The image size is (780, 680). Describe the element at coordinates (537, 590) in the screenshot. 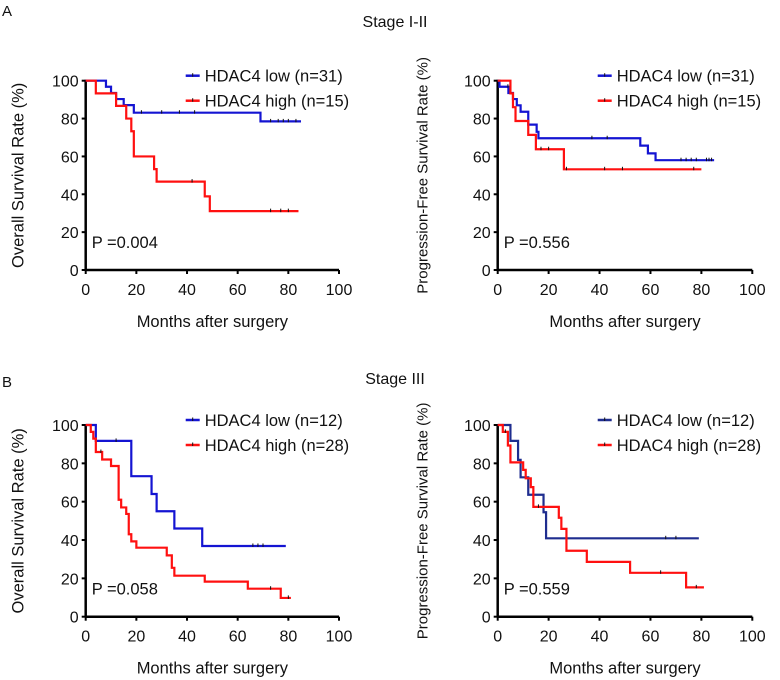

I see `p-value: P =0.559` at that location.